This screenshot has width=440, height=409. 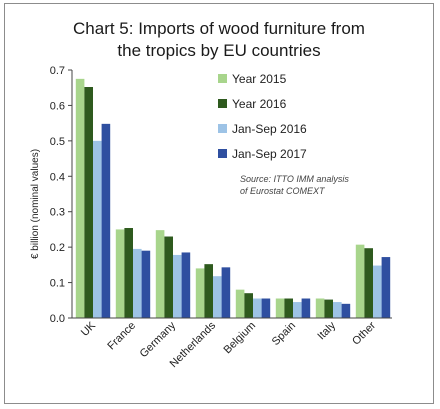 I want to click on bar-spain-jan-sep-2017, so click(x=306, y=308).